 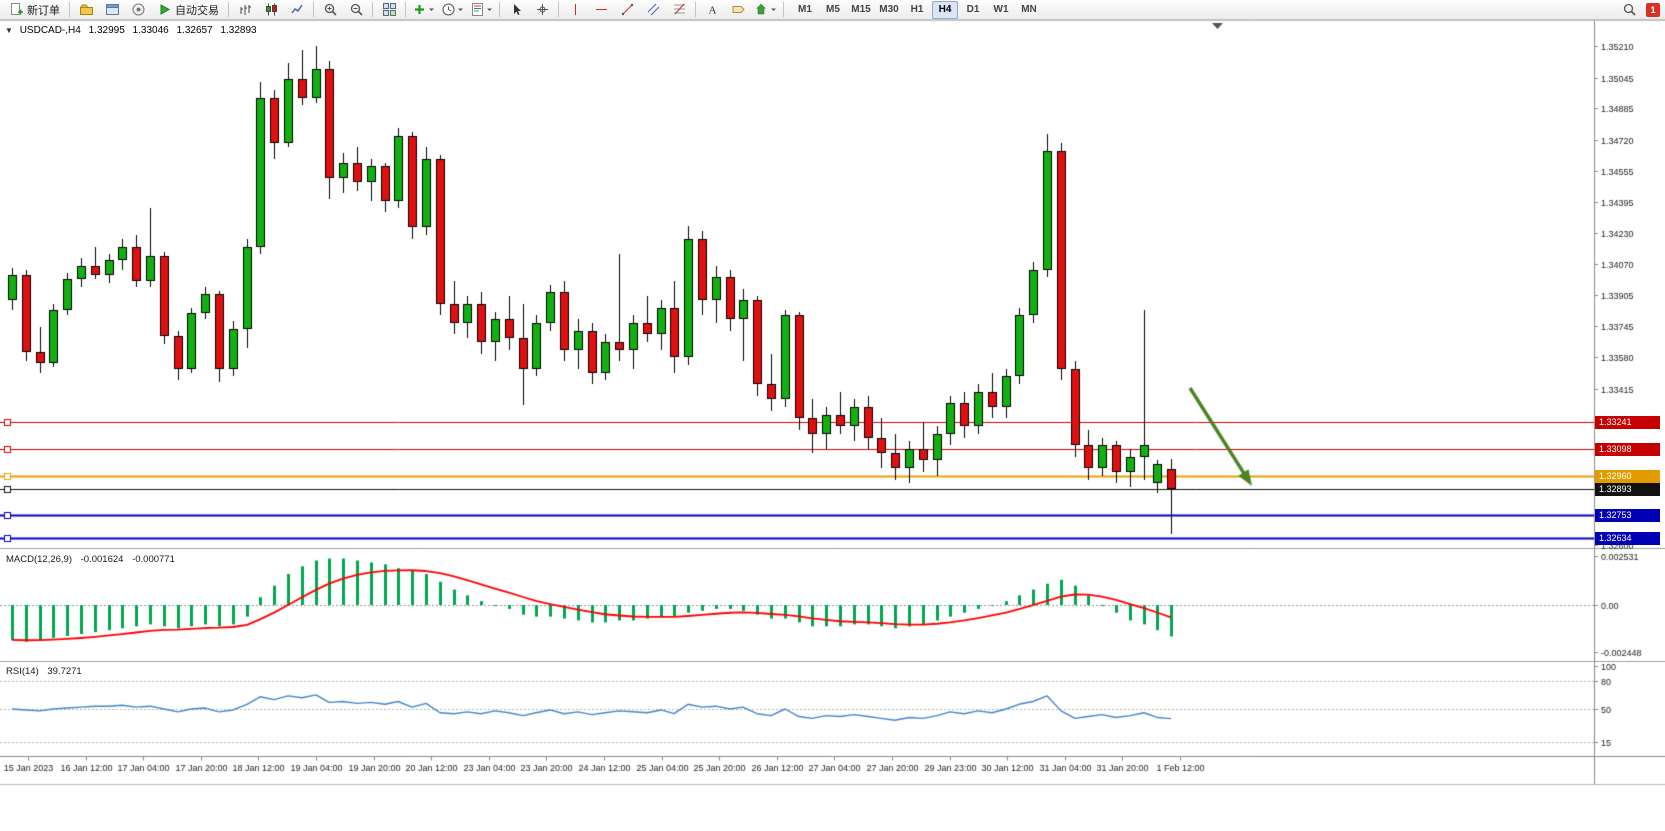 I want to click on macd-signal-value: -0.000771, so click(x=153, y=559).